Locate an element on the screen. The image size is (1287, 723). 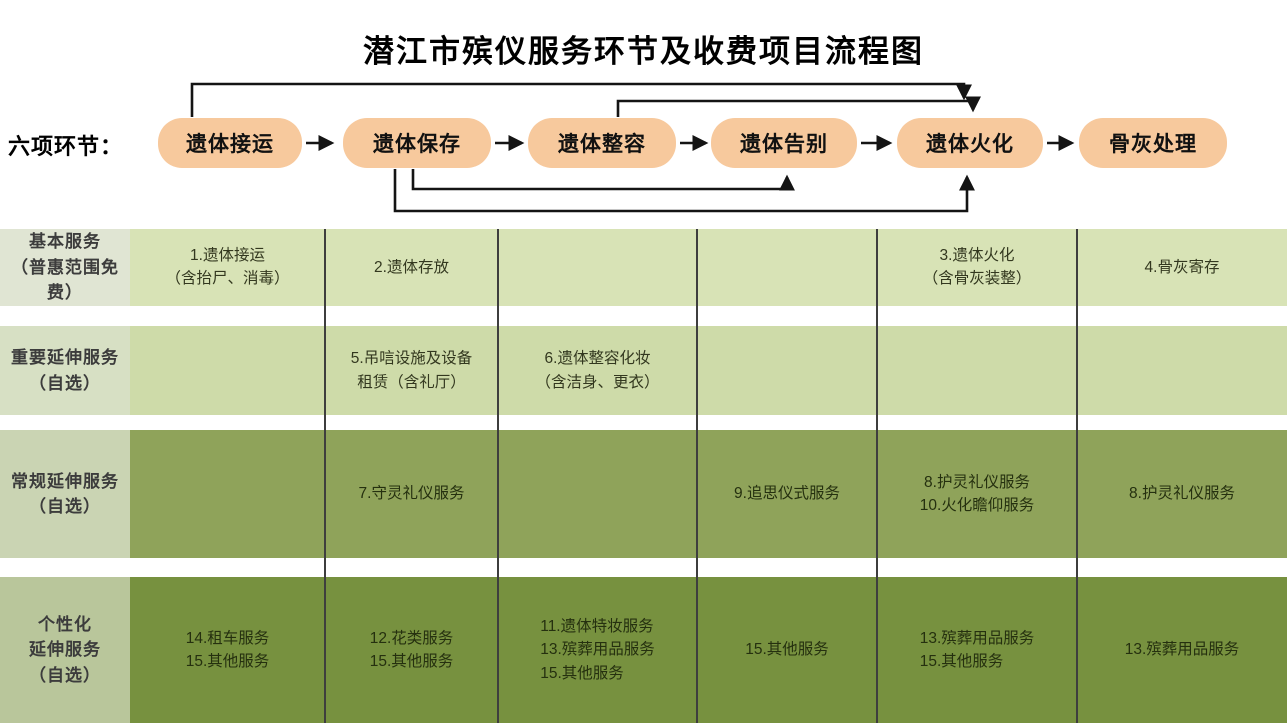
table-cell: 9.追思仪式服务 is located at coordinates (787, 494).